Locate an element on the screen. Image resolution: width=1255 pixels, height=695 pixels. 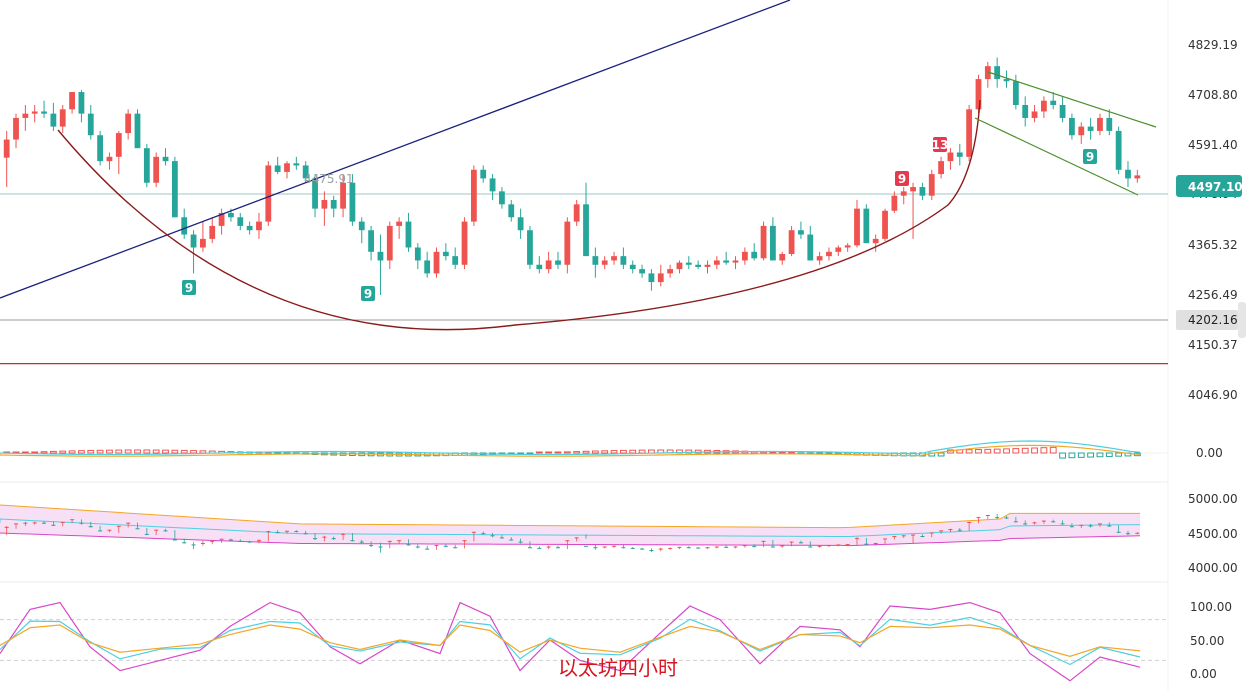
kdj-tick-label: 0.00 is located at coordinates (1203, 674).